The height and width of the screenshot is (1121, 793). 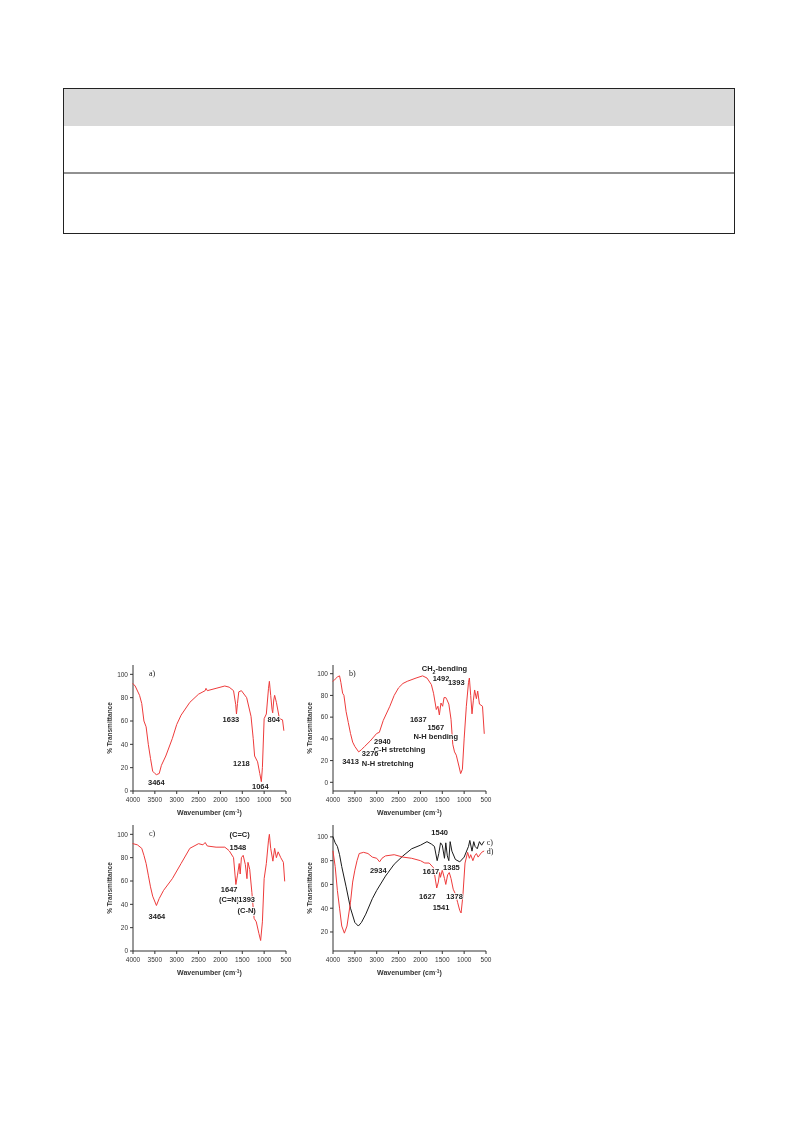 I want to click on text: b), so click(x=352, y=673).